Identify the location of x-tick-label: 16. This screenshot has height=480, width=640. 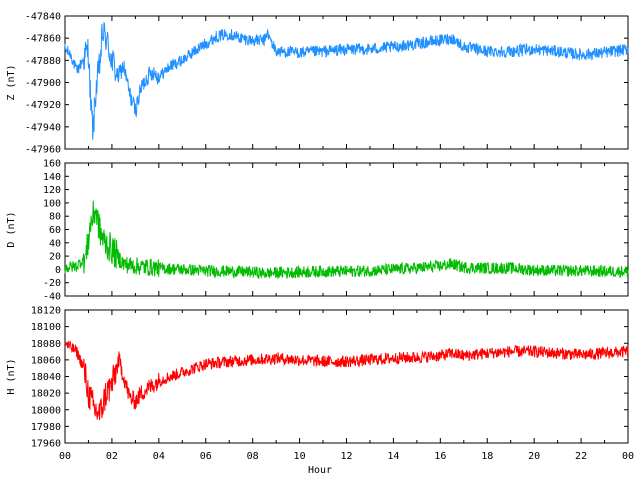
(440, 456).